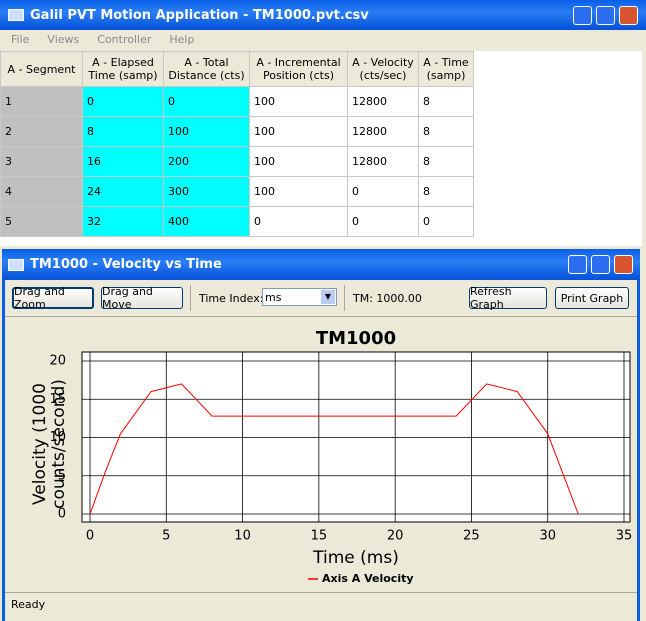 The width and height of the screenshot is (646, 621). What do you see at coordinates (328, 297) in the screenshot?
I see `dropdown-arrow: ▼` at bounding box center [328, 297].